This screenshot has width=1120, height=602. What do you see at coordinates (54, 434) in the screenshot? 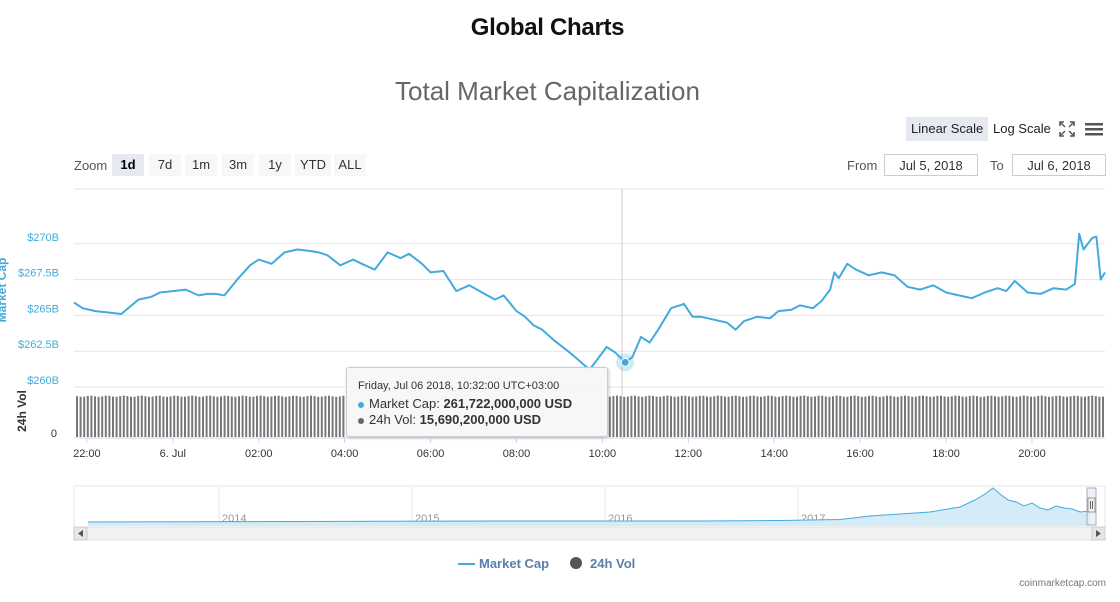
I see `vol-tick-0: 0` at bounding box center [54, 434].